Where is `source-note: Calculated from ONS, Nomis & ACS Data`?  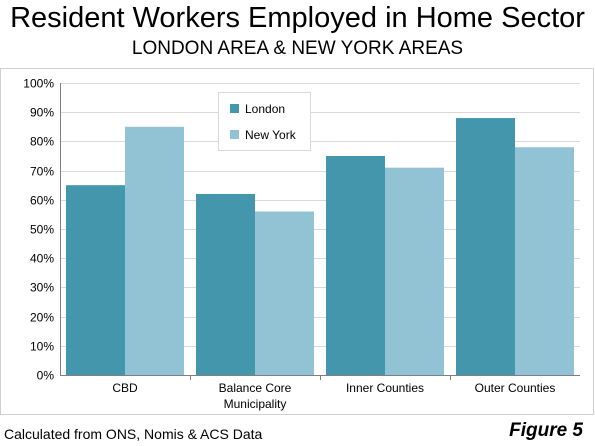 source-note: Calculated from ONS, Nomis & ACS Data is located at coordinates (133, 434).